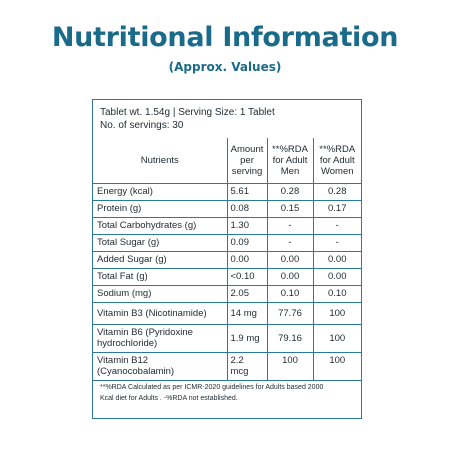 The image size is (450, 450). Describe the element at coordinates (290, 293) in the screenshot. I see `rda-men-value: 0.10` at that location.